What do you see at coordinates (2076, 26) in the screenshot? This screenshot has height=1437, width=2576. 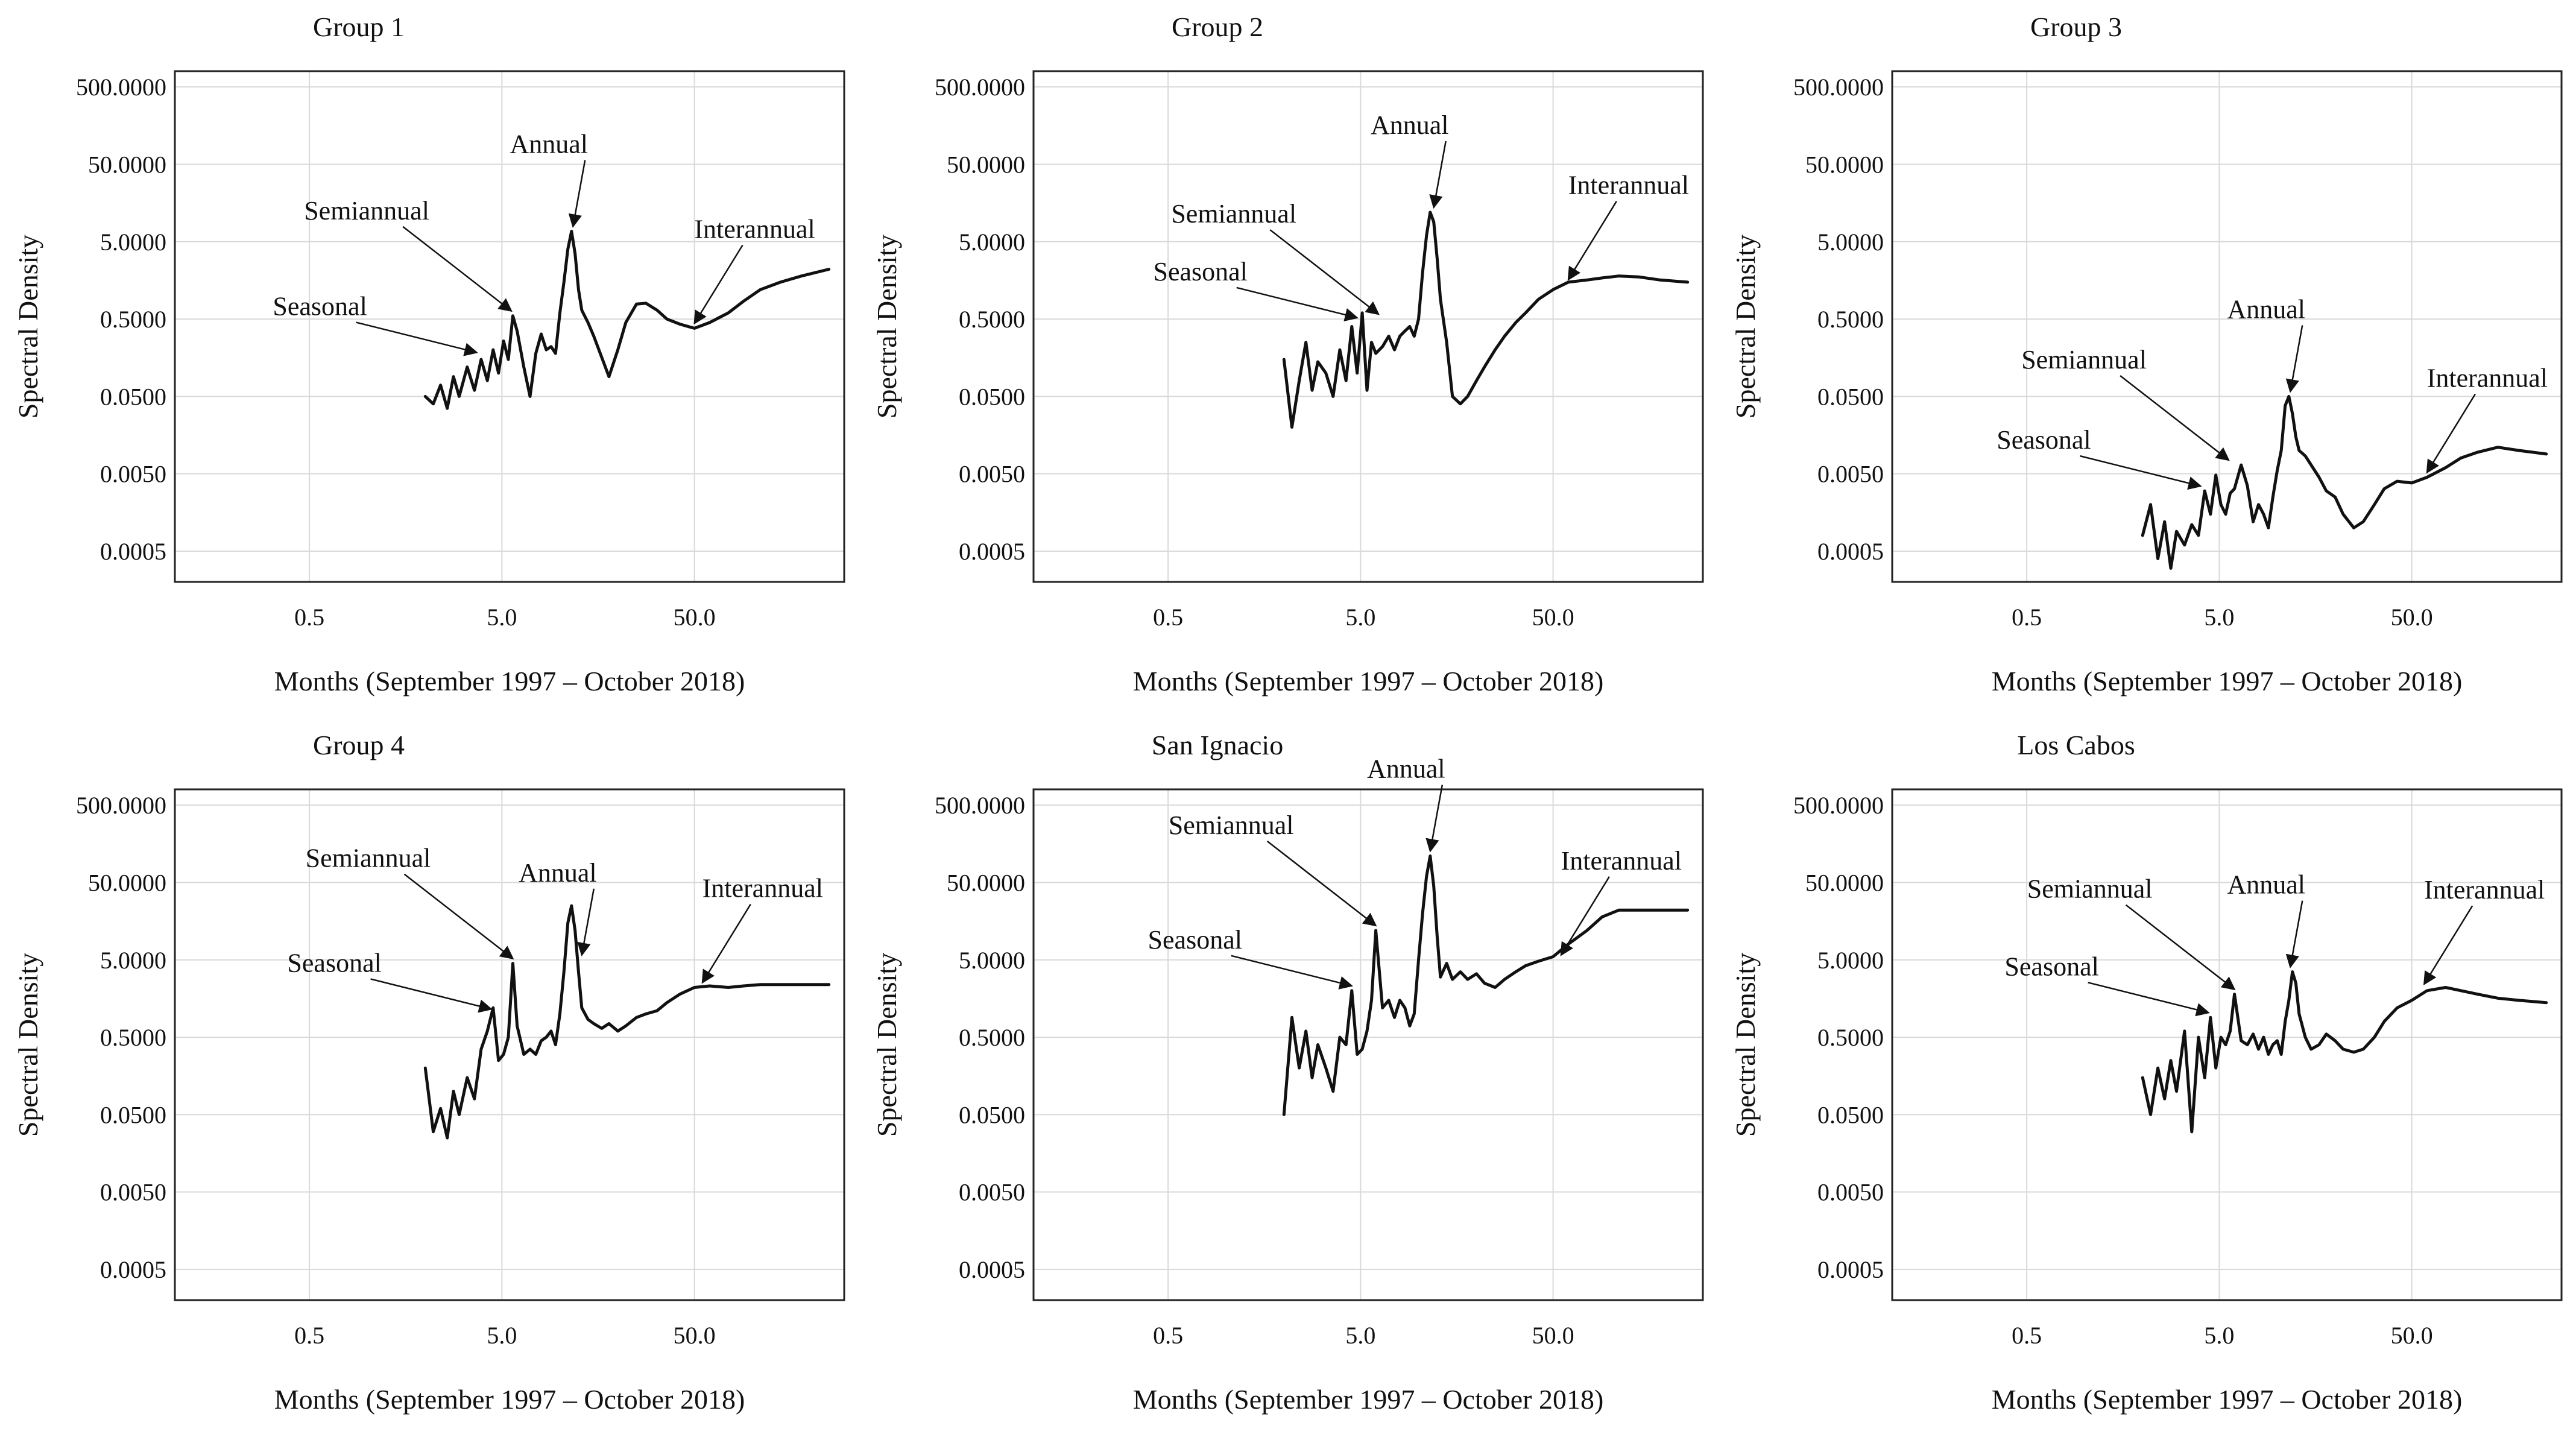 I see `chart-title: Group 3` at bounding box center [2076, 26].